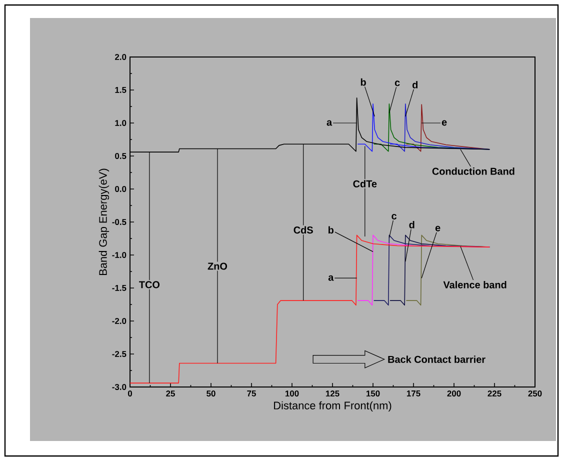  What do you see at coordinates (303, 230) in the screenshot?
I see `annotation: CdS` at bounding box center [303, 230].